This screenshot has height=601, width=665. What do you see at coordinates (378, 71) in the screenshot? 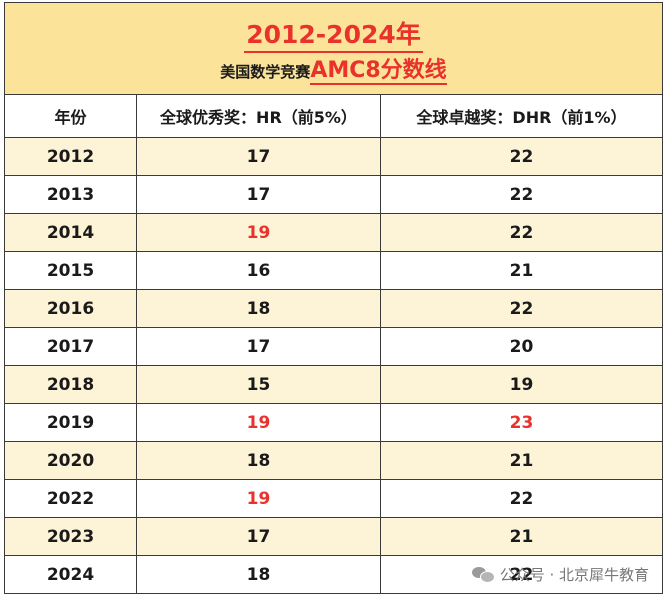
I see `subtitle-accent: AMC8分数线` at bounding box center [378, 71].